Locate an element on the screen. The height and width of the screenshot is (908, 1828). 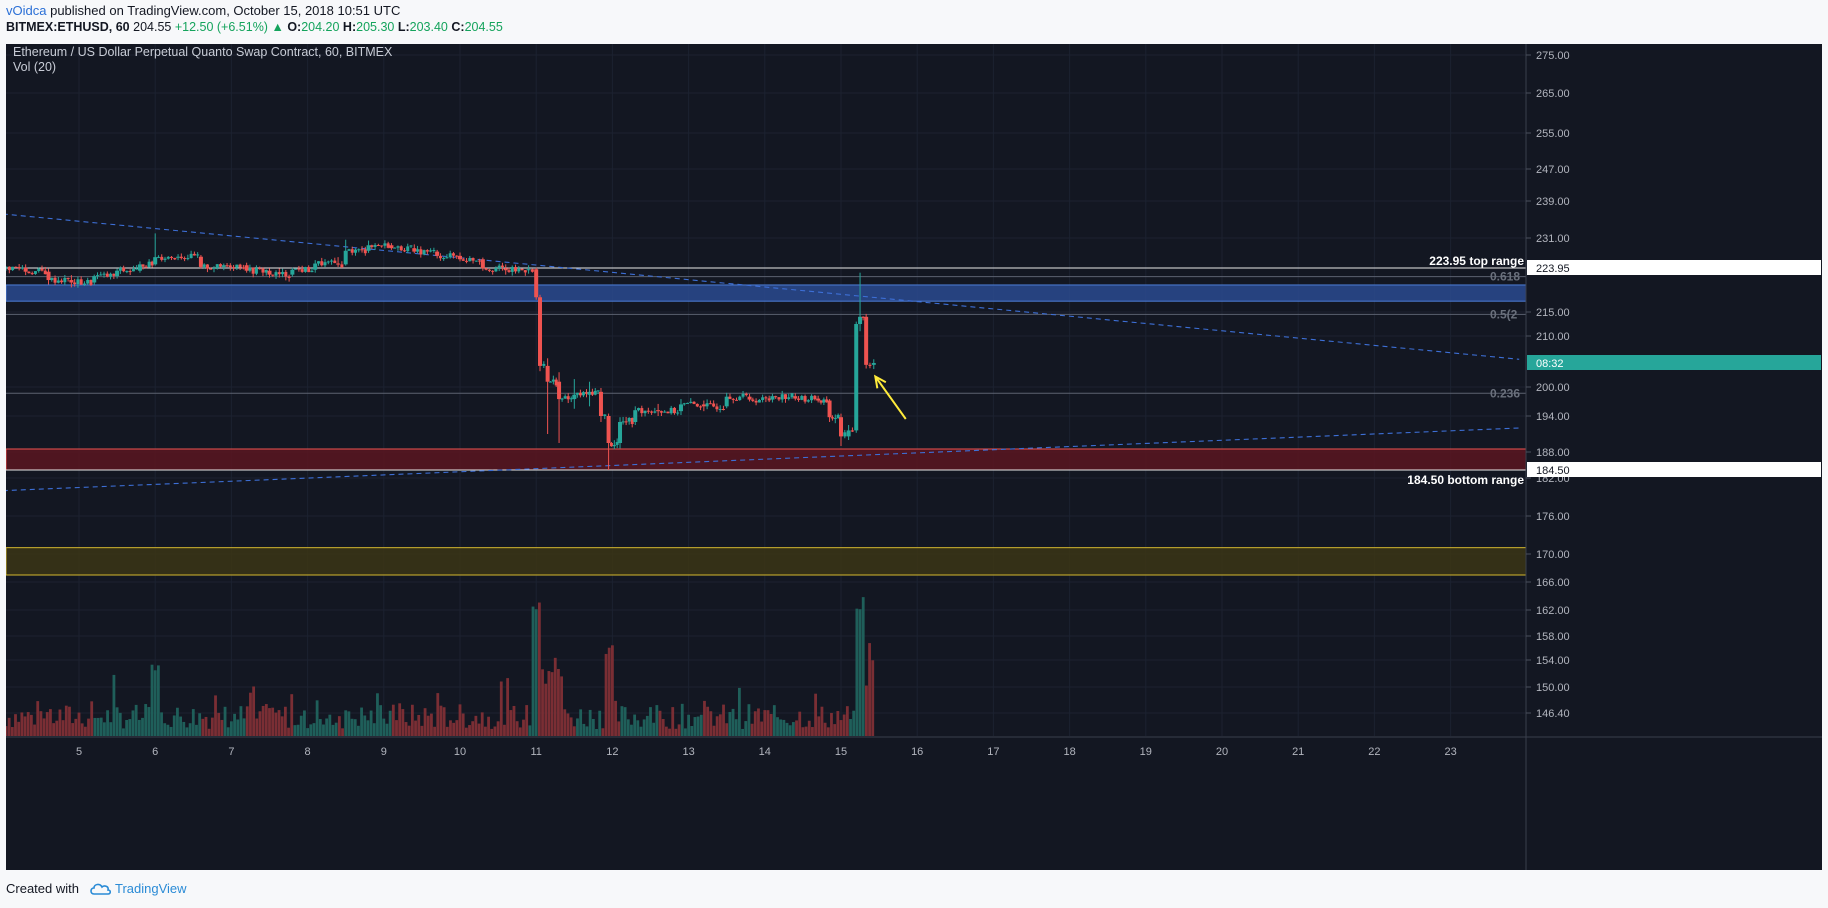
trendline-descending is located at coordinates (761, 286).